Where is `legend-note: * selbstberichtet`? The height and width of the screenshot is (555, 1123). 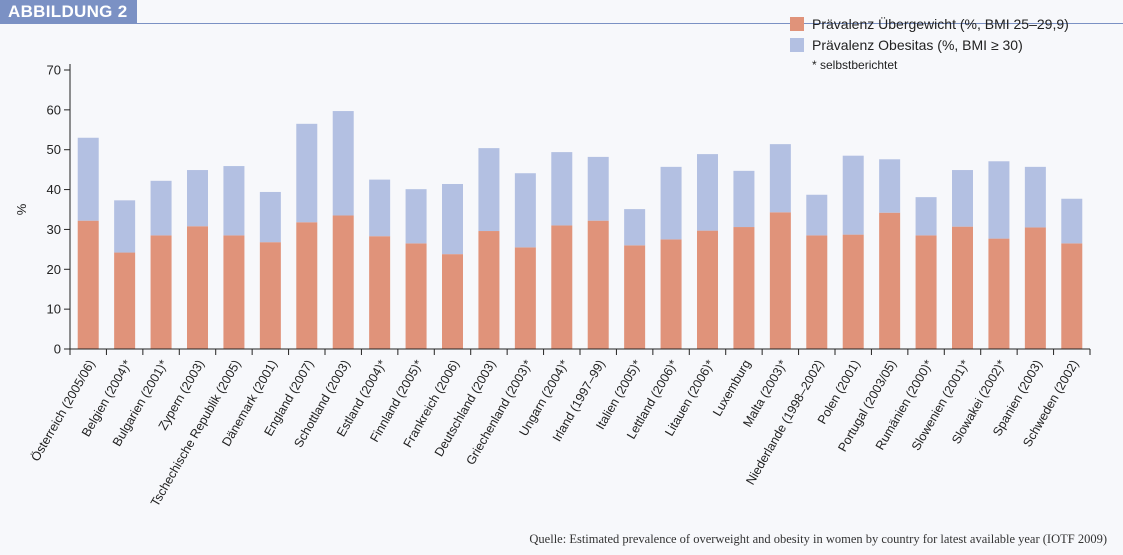
legend-note: * selbstberichtet is located at coordinates (855, 65).